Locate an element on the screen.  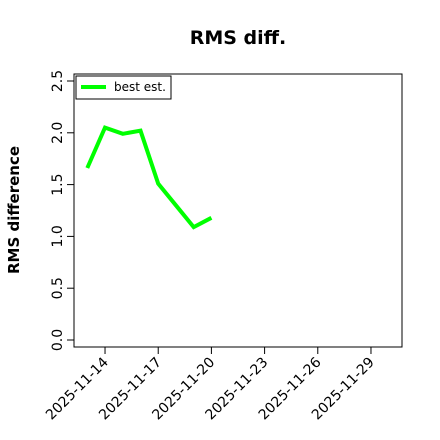
y-tick-label: 1.0 is located at coordinates (58, 236).